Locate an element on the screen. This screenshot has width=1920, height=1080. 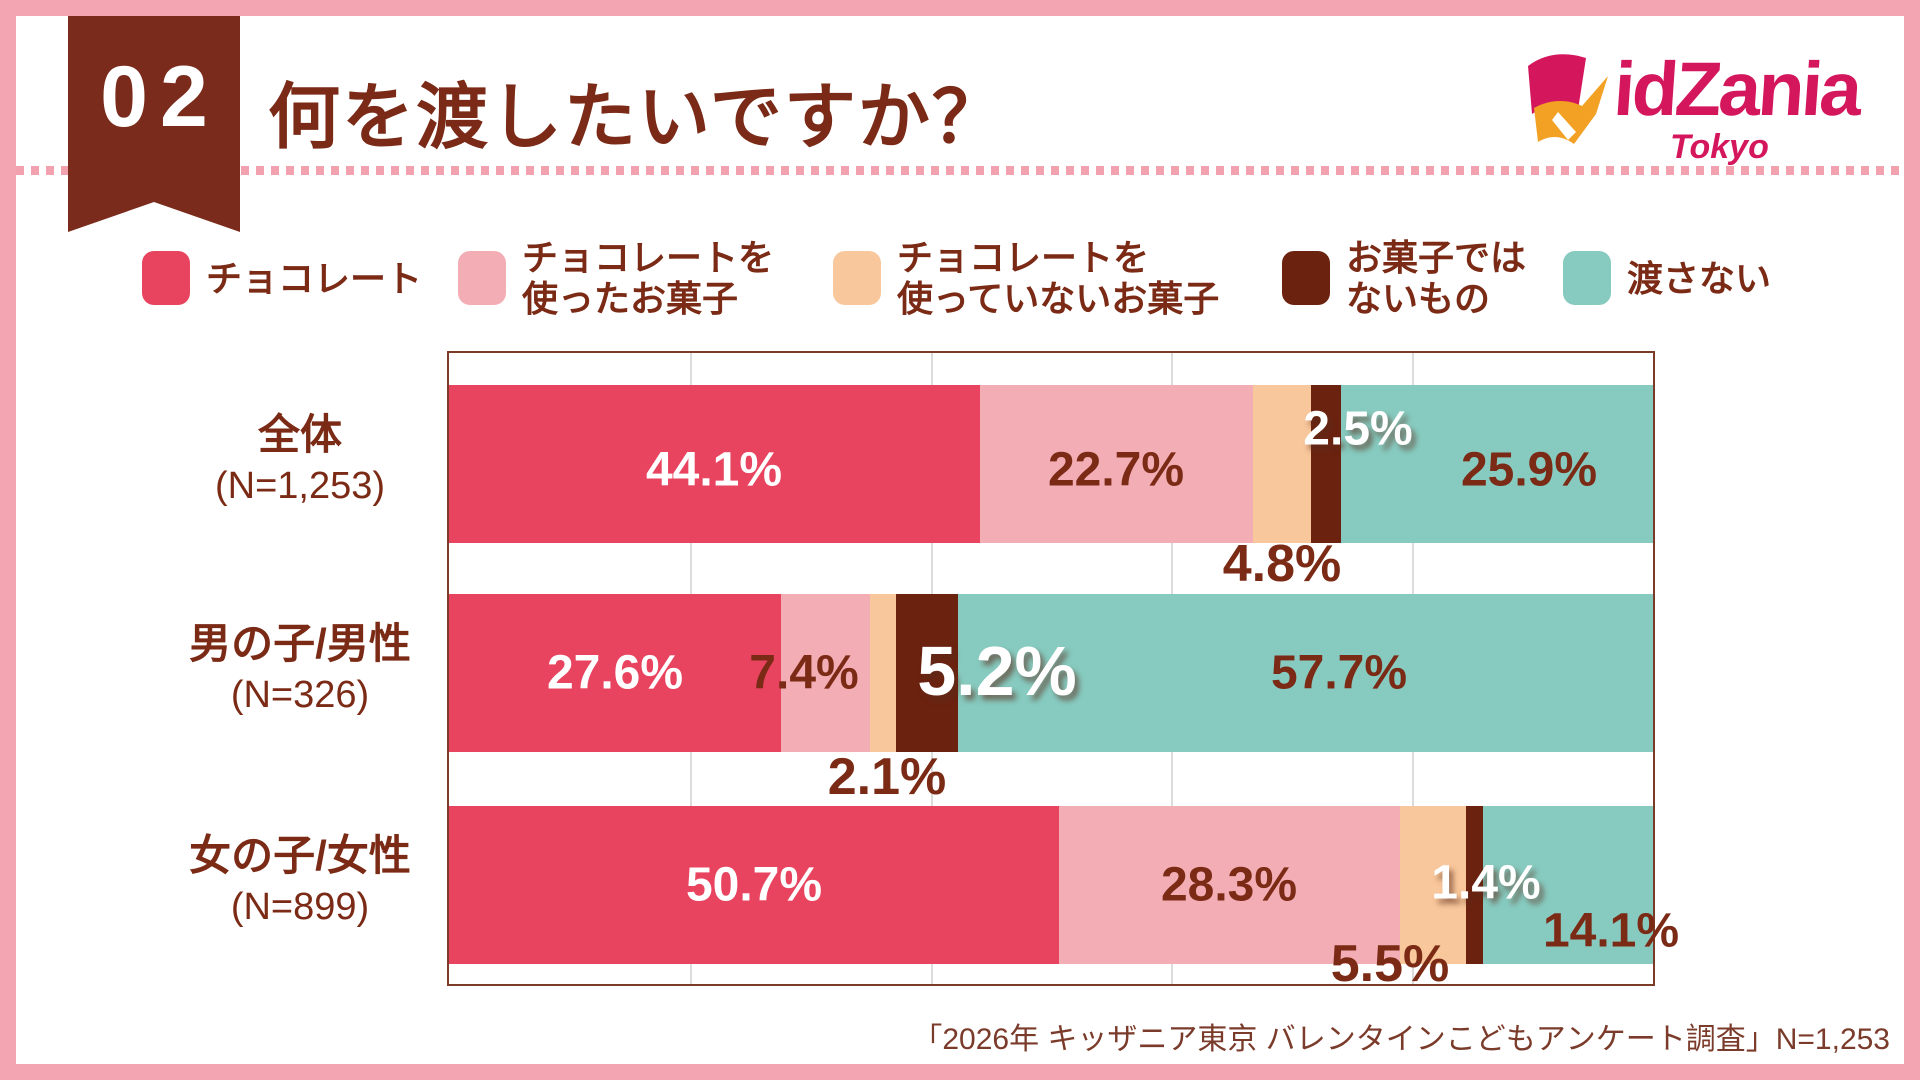
logo-city: Tokyo is located at coordinates (1719, 147).